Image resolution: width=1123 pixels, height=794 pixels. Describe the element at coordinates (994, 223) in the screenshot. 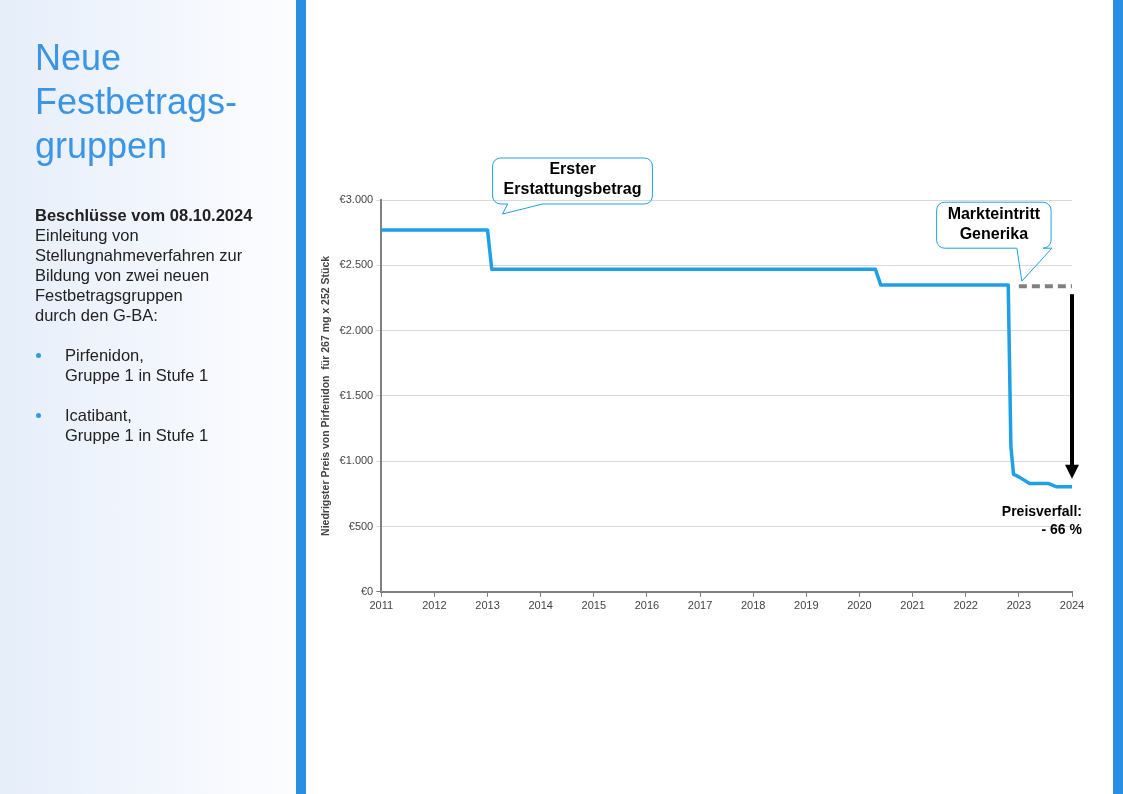

I see `annotation: Markteintritt Generika` at that location.